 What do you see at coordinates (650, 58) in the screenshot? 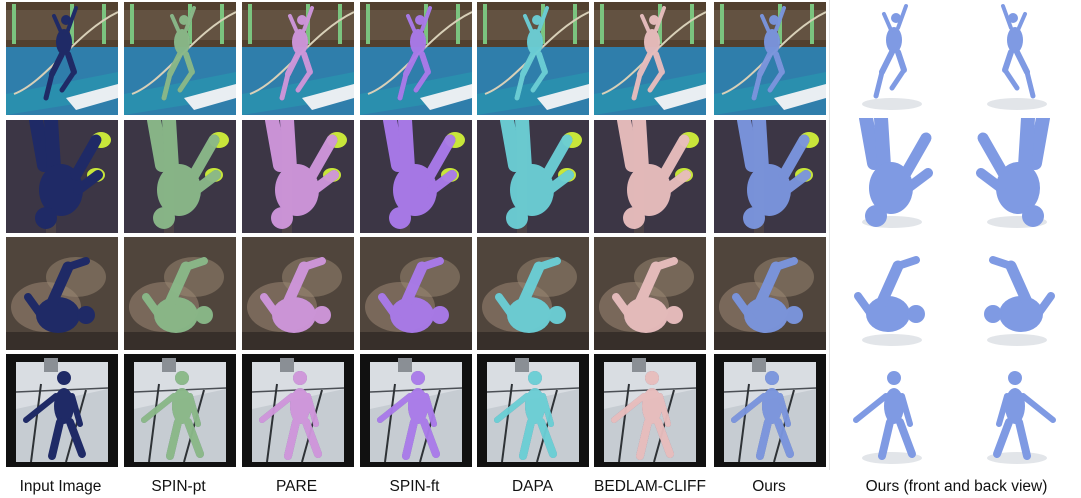
I see `grid-image-r1-bedlam-cliff` at bounding box center [650, 58].